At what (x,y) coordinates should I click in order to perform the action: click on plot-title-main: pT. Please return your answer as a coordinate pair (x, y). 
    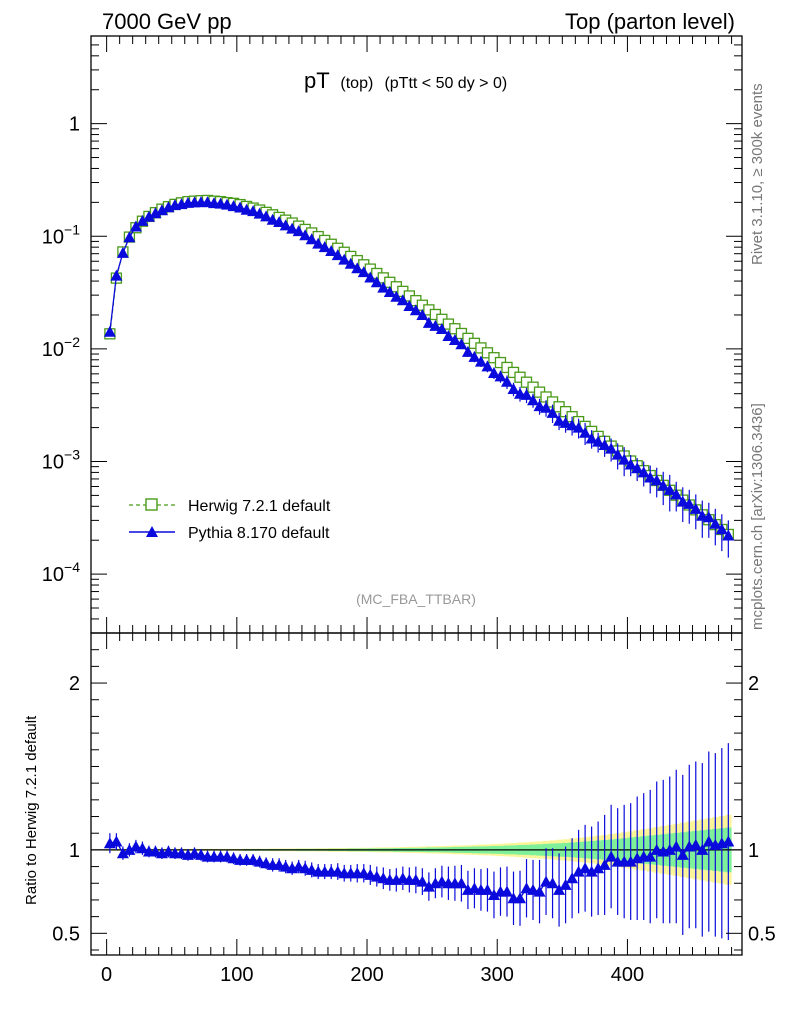
    Looking at the image, I should click on (316, 80).